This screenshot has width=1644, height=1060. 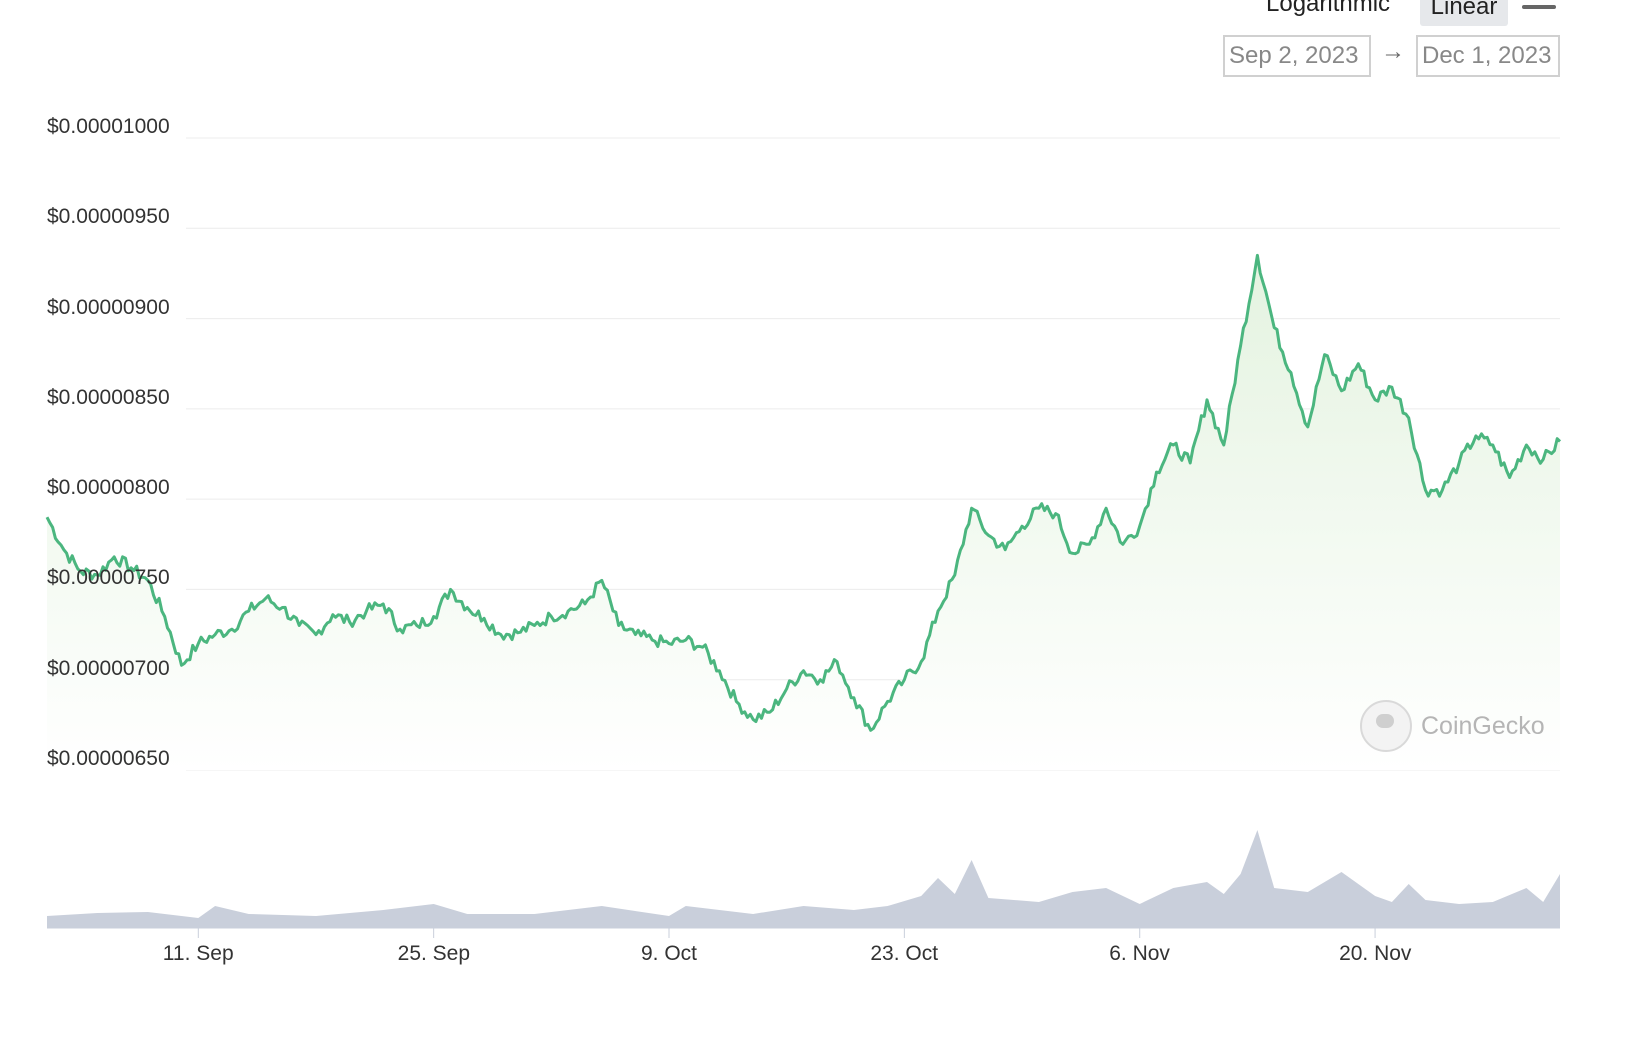 What do you see at coordinates (108, 488) in the screenshot?
I see `y-tick-label: $0.00000800` at bounding box center [108, 488].